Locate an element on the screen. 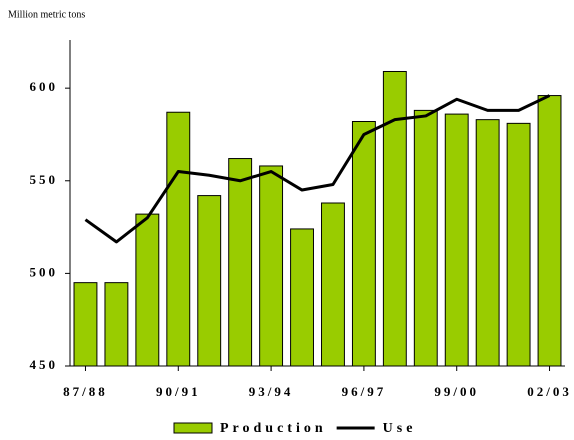  x-tick-label: 02/03 is located at coordinates (549, 391).